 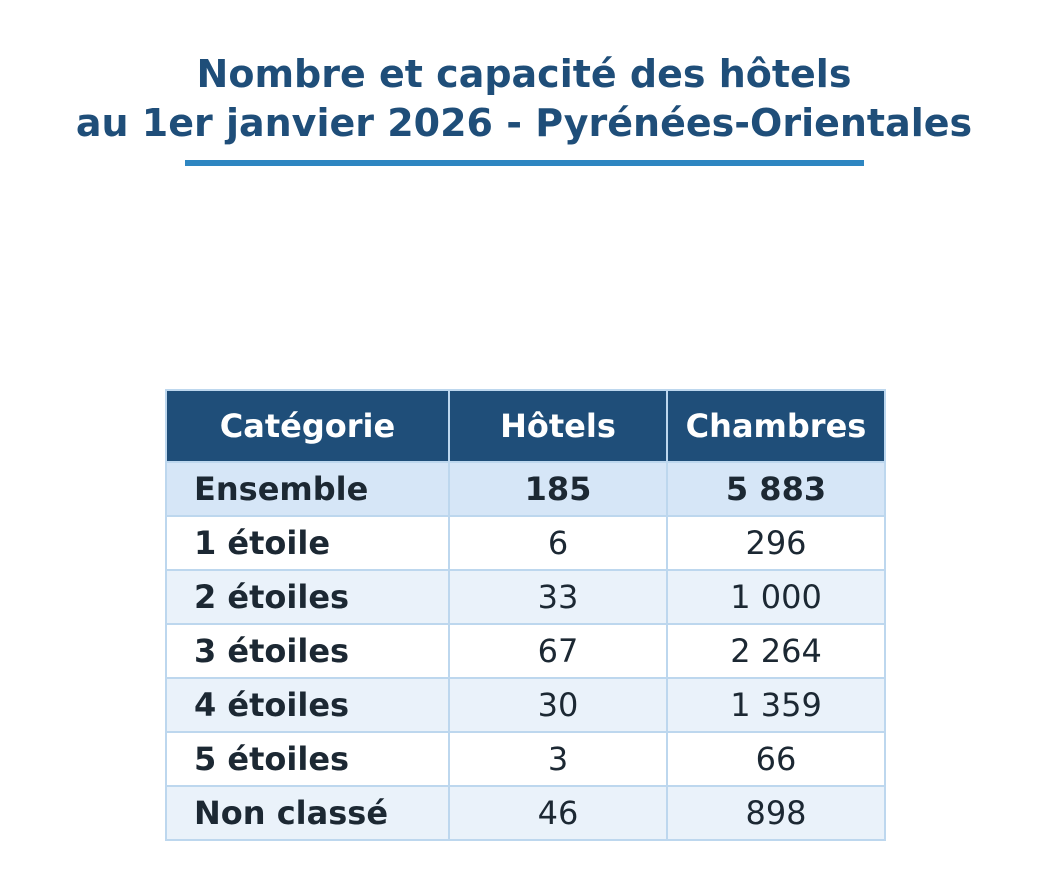 What do you see at coordinates (558, 651) in the screenshot?
I see `cell-hotels: 67` at bounding box center [558, 651].